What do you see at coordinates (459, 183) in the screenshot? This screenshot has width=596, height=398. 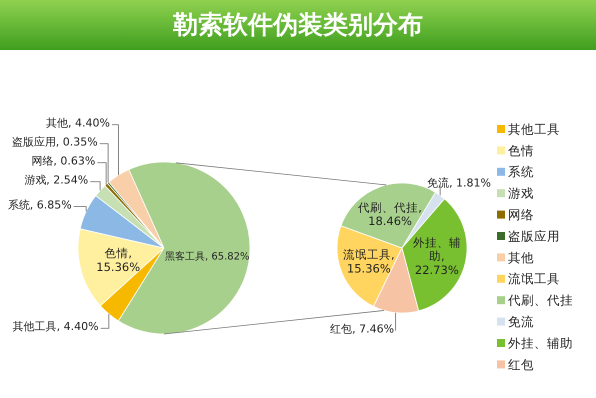 I see `data-label: 免流, 1.81%` at bounding box center [459, 183].